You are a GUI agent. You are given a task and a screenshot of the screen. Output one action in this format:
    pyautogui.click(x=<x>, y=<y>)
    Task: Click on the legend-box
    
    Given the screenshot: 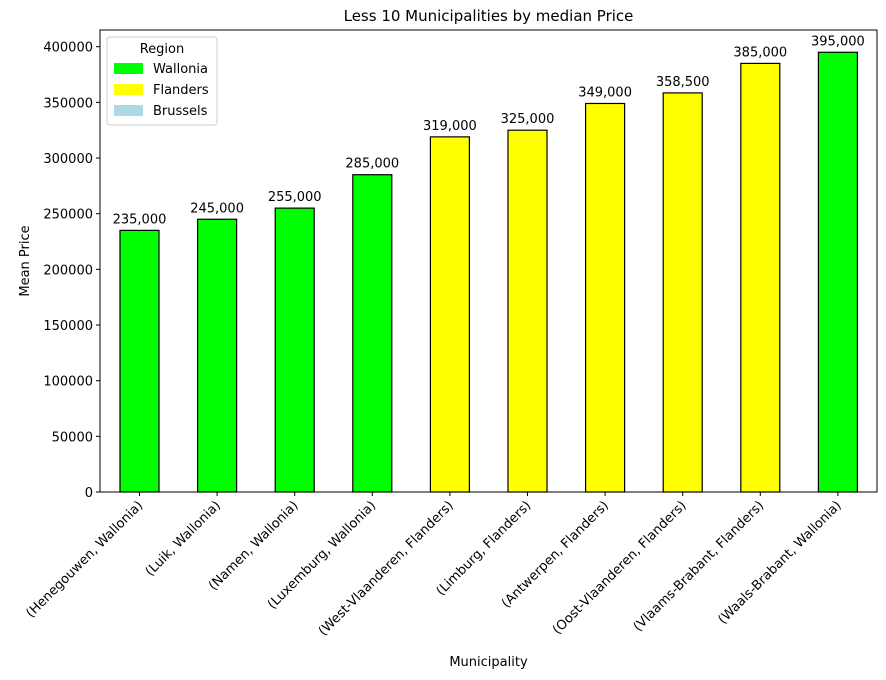 What is the action you would take?
    pyautogui.click(x=162, y=81)
    